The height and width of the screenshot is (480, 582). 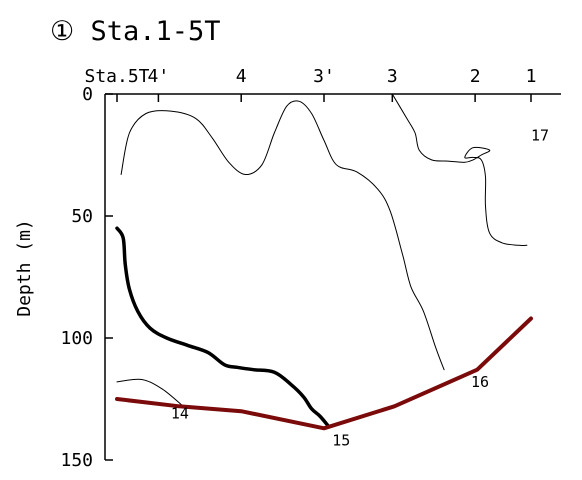 I want to click on y-tick-label: 100, so click(x=76, y=338).